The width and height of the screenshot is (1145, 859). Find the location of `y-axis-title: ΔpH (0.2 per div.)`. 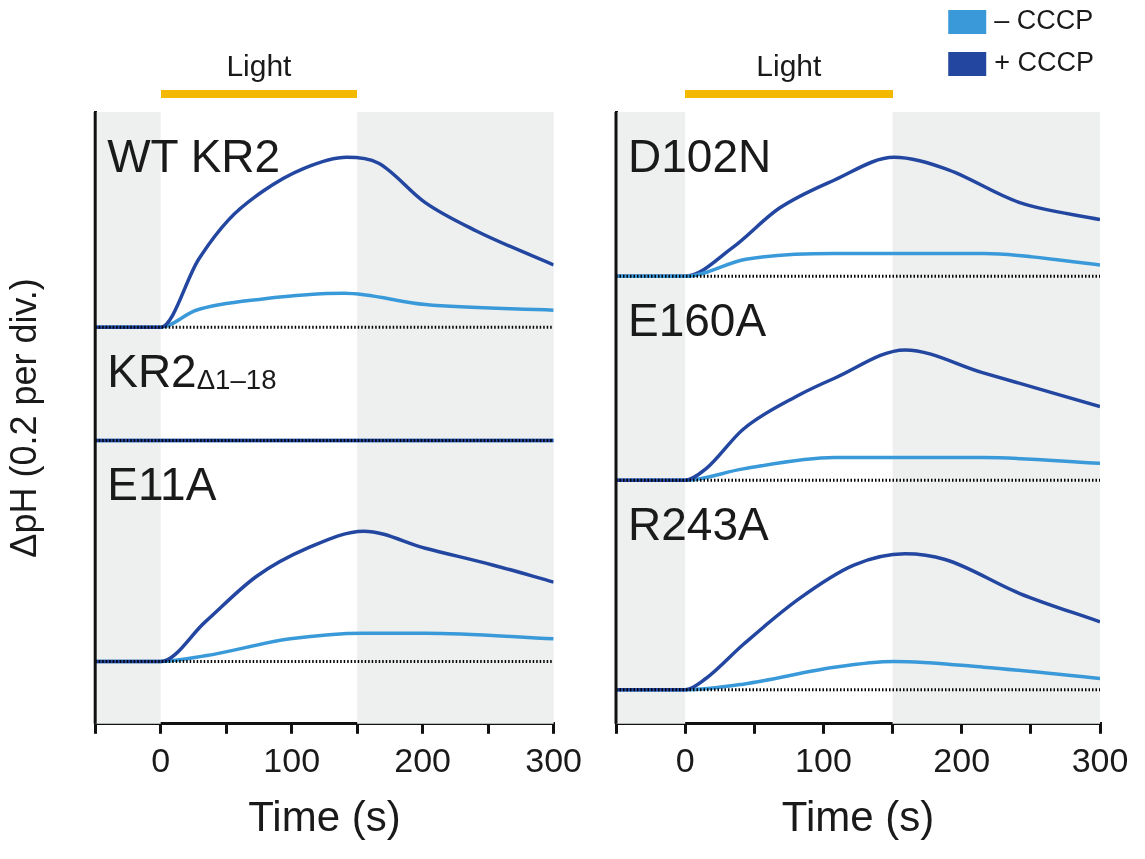

y-axis-title: ΔpH (0.2 per div.) is located at coordinates (23, 418).